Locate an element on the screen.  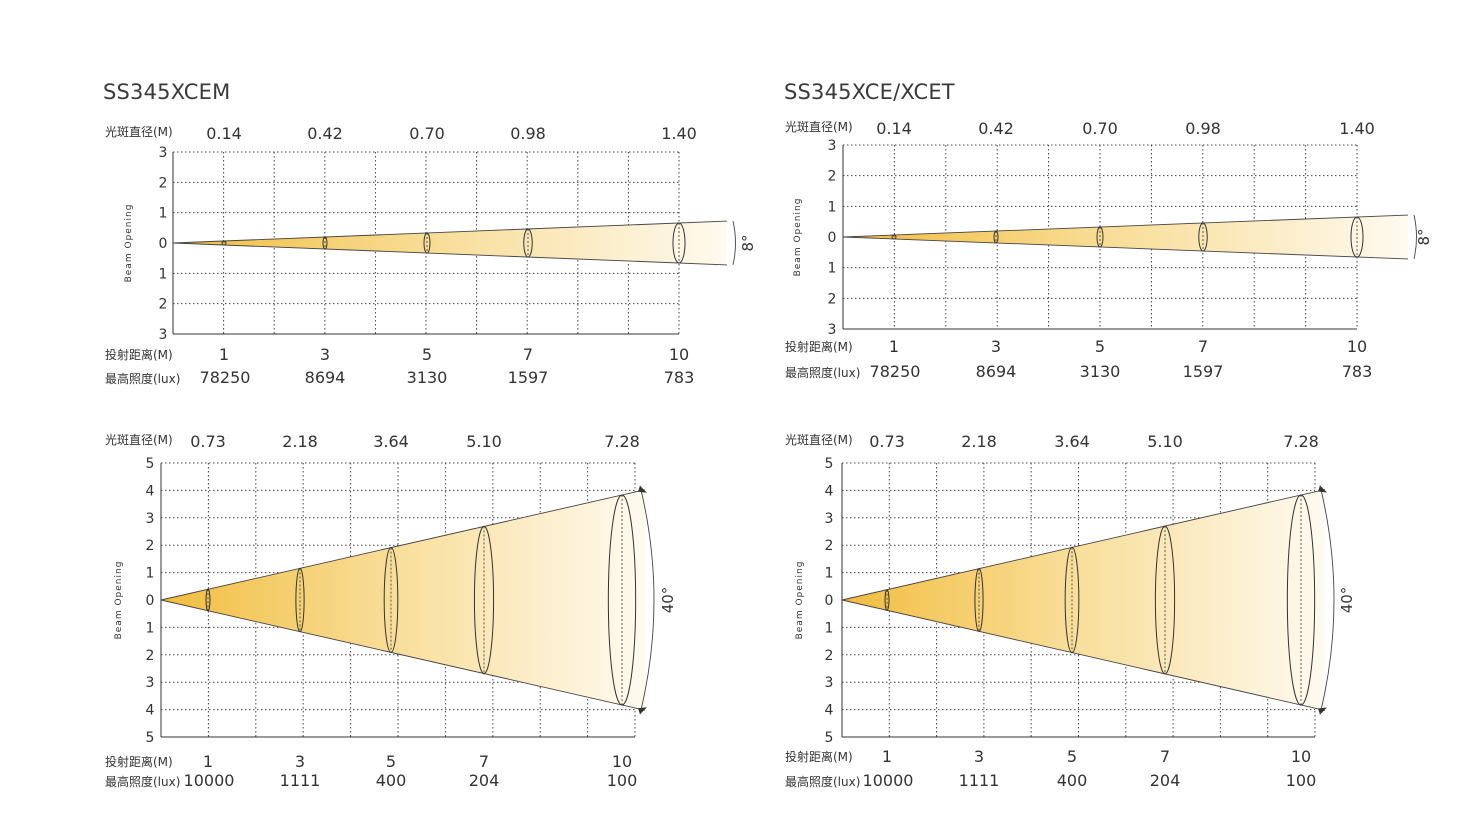
max-illuminance-value: 1111 is located at coordinates (979, 780).